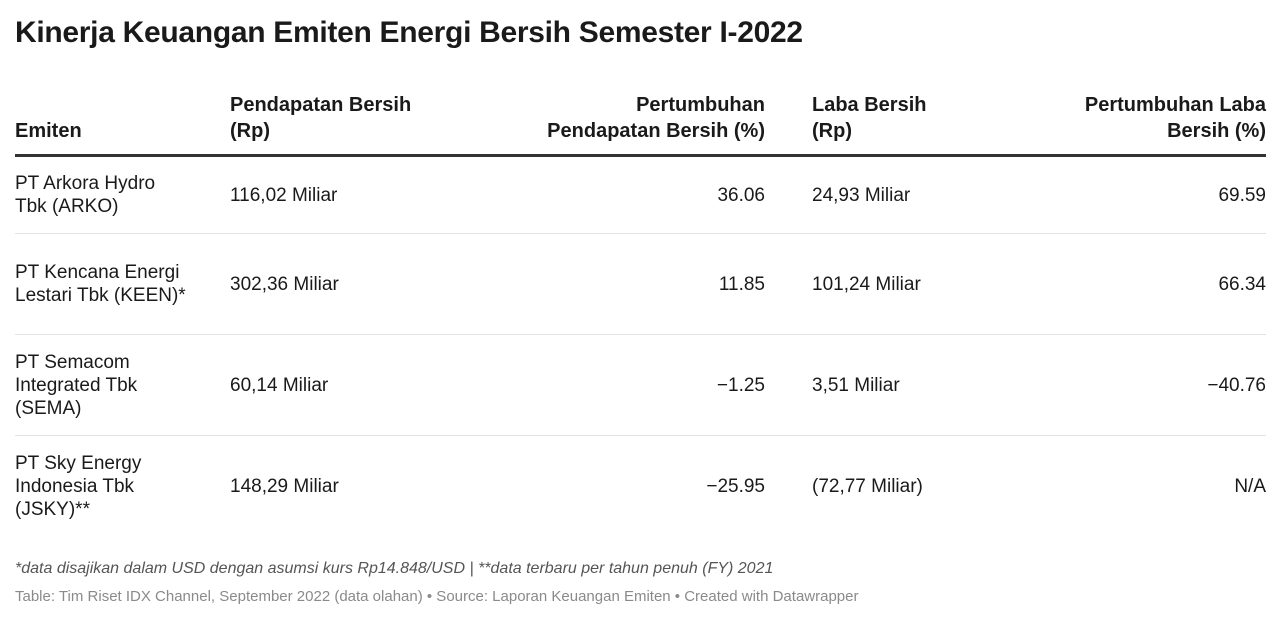  Describe the element at coordinates (1130, 284) in the screenshot. I see `cell-pertumbuhan-laba: 66.34` at that location.